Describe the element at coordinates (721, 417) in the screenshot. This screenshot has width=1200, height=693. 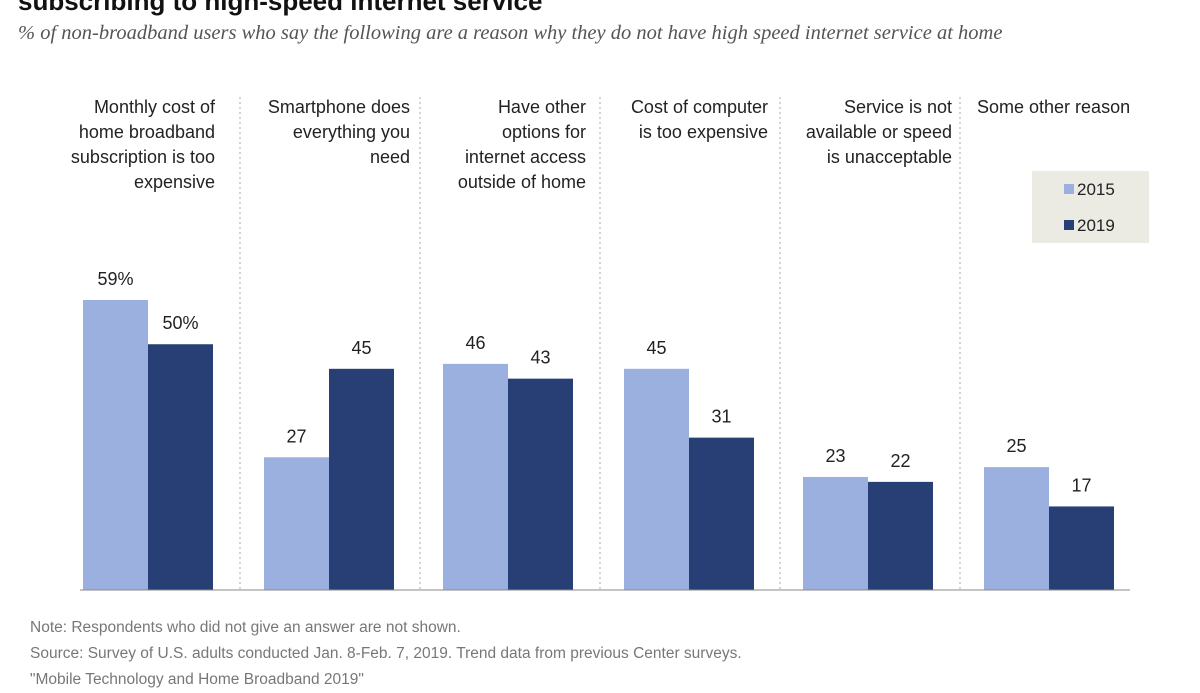
I see `value-label-2019: 31` at that location.